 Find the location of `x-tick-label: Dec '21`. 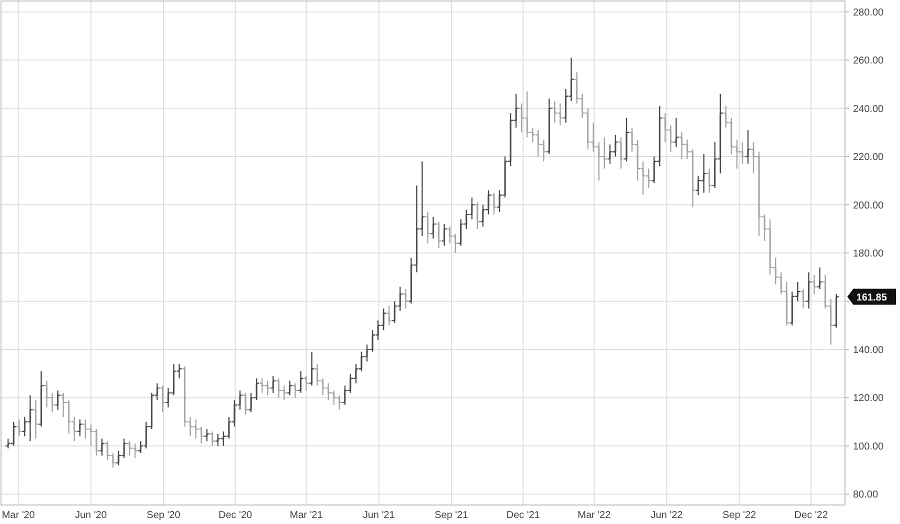

x-tick-label: Dec '21 is located at coordinates (523, 515).